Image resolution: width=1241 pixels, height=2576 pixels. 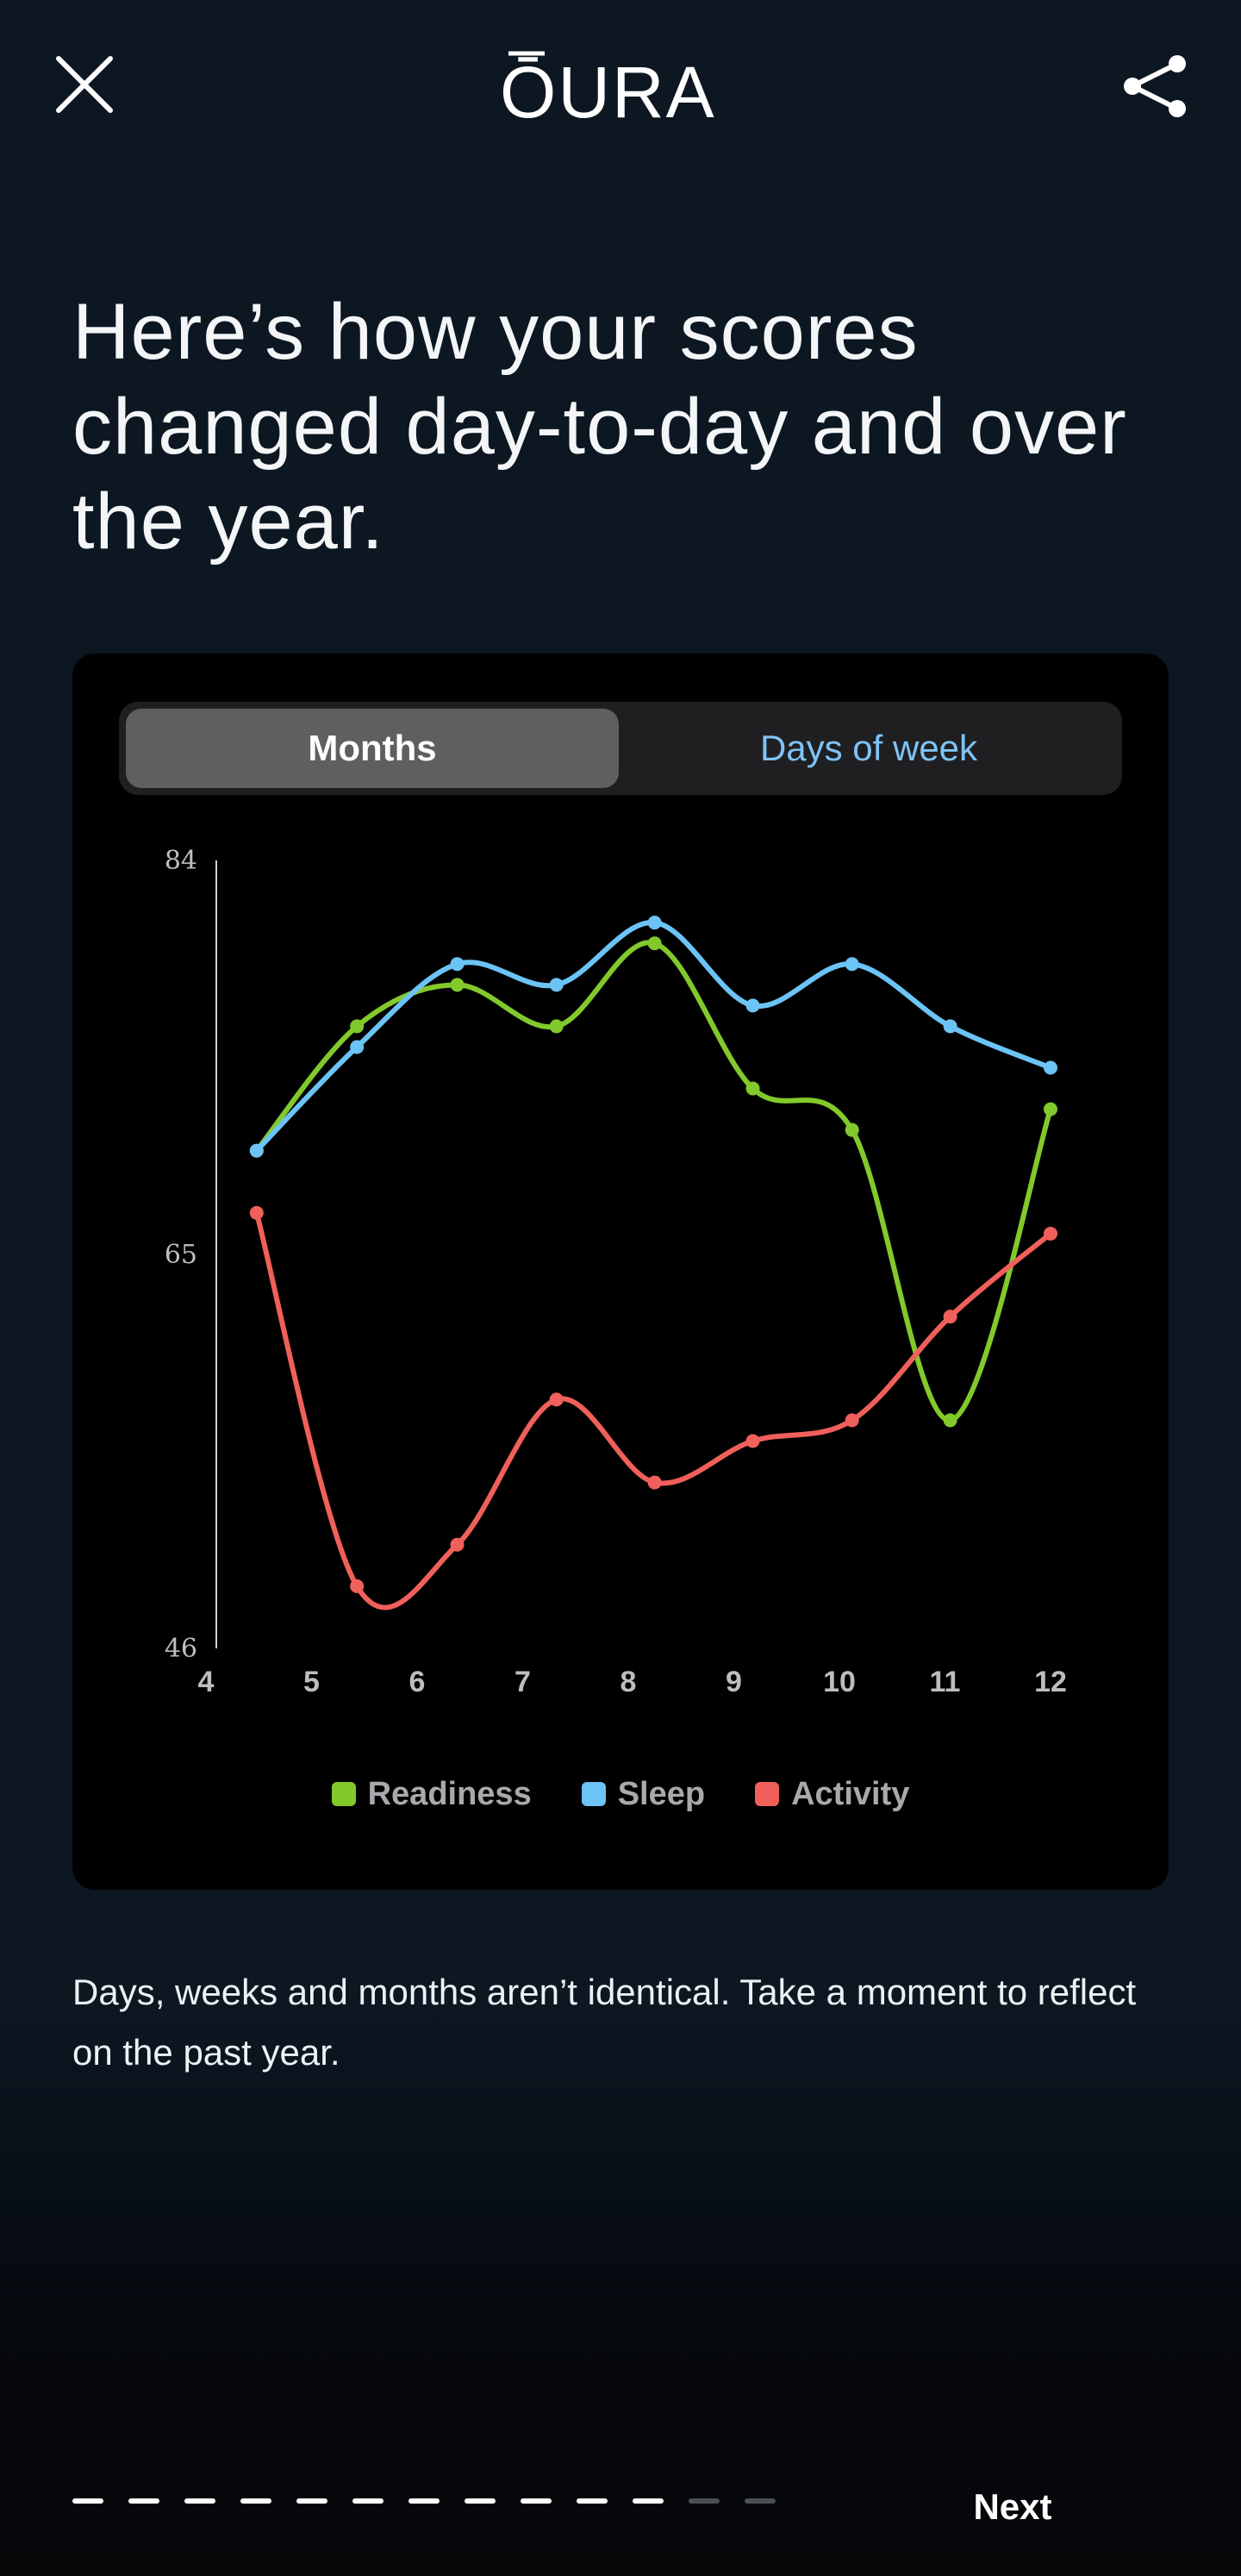 What do you see at coordinates (629, 1682) in the screenshot?
I see `x-tick-label: 8` at bounding box center [629, 1682].